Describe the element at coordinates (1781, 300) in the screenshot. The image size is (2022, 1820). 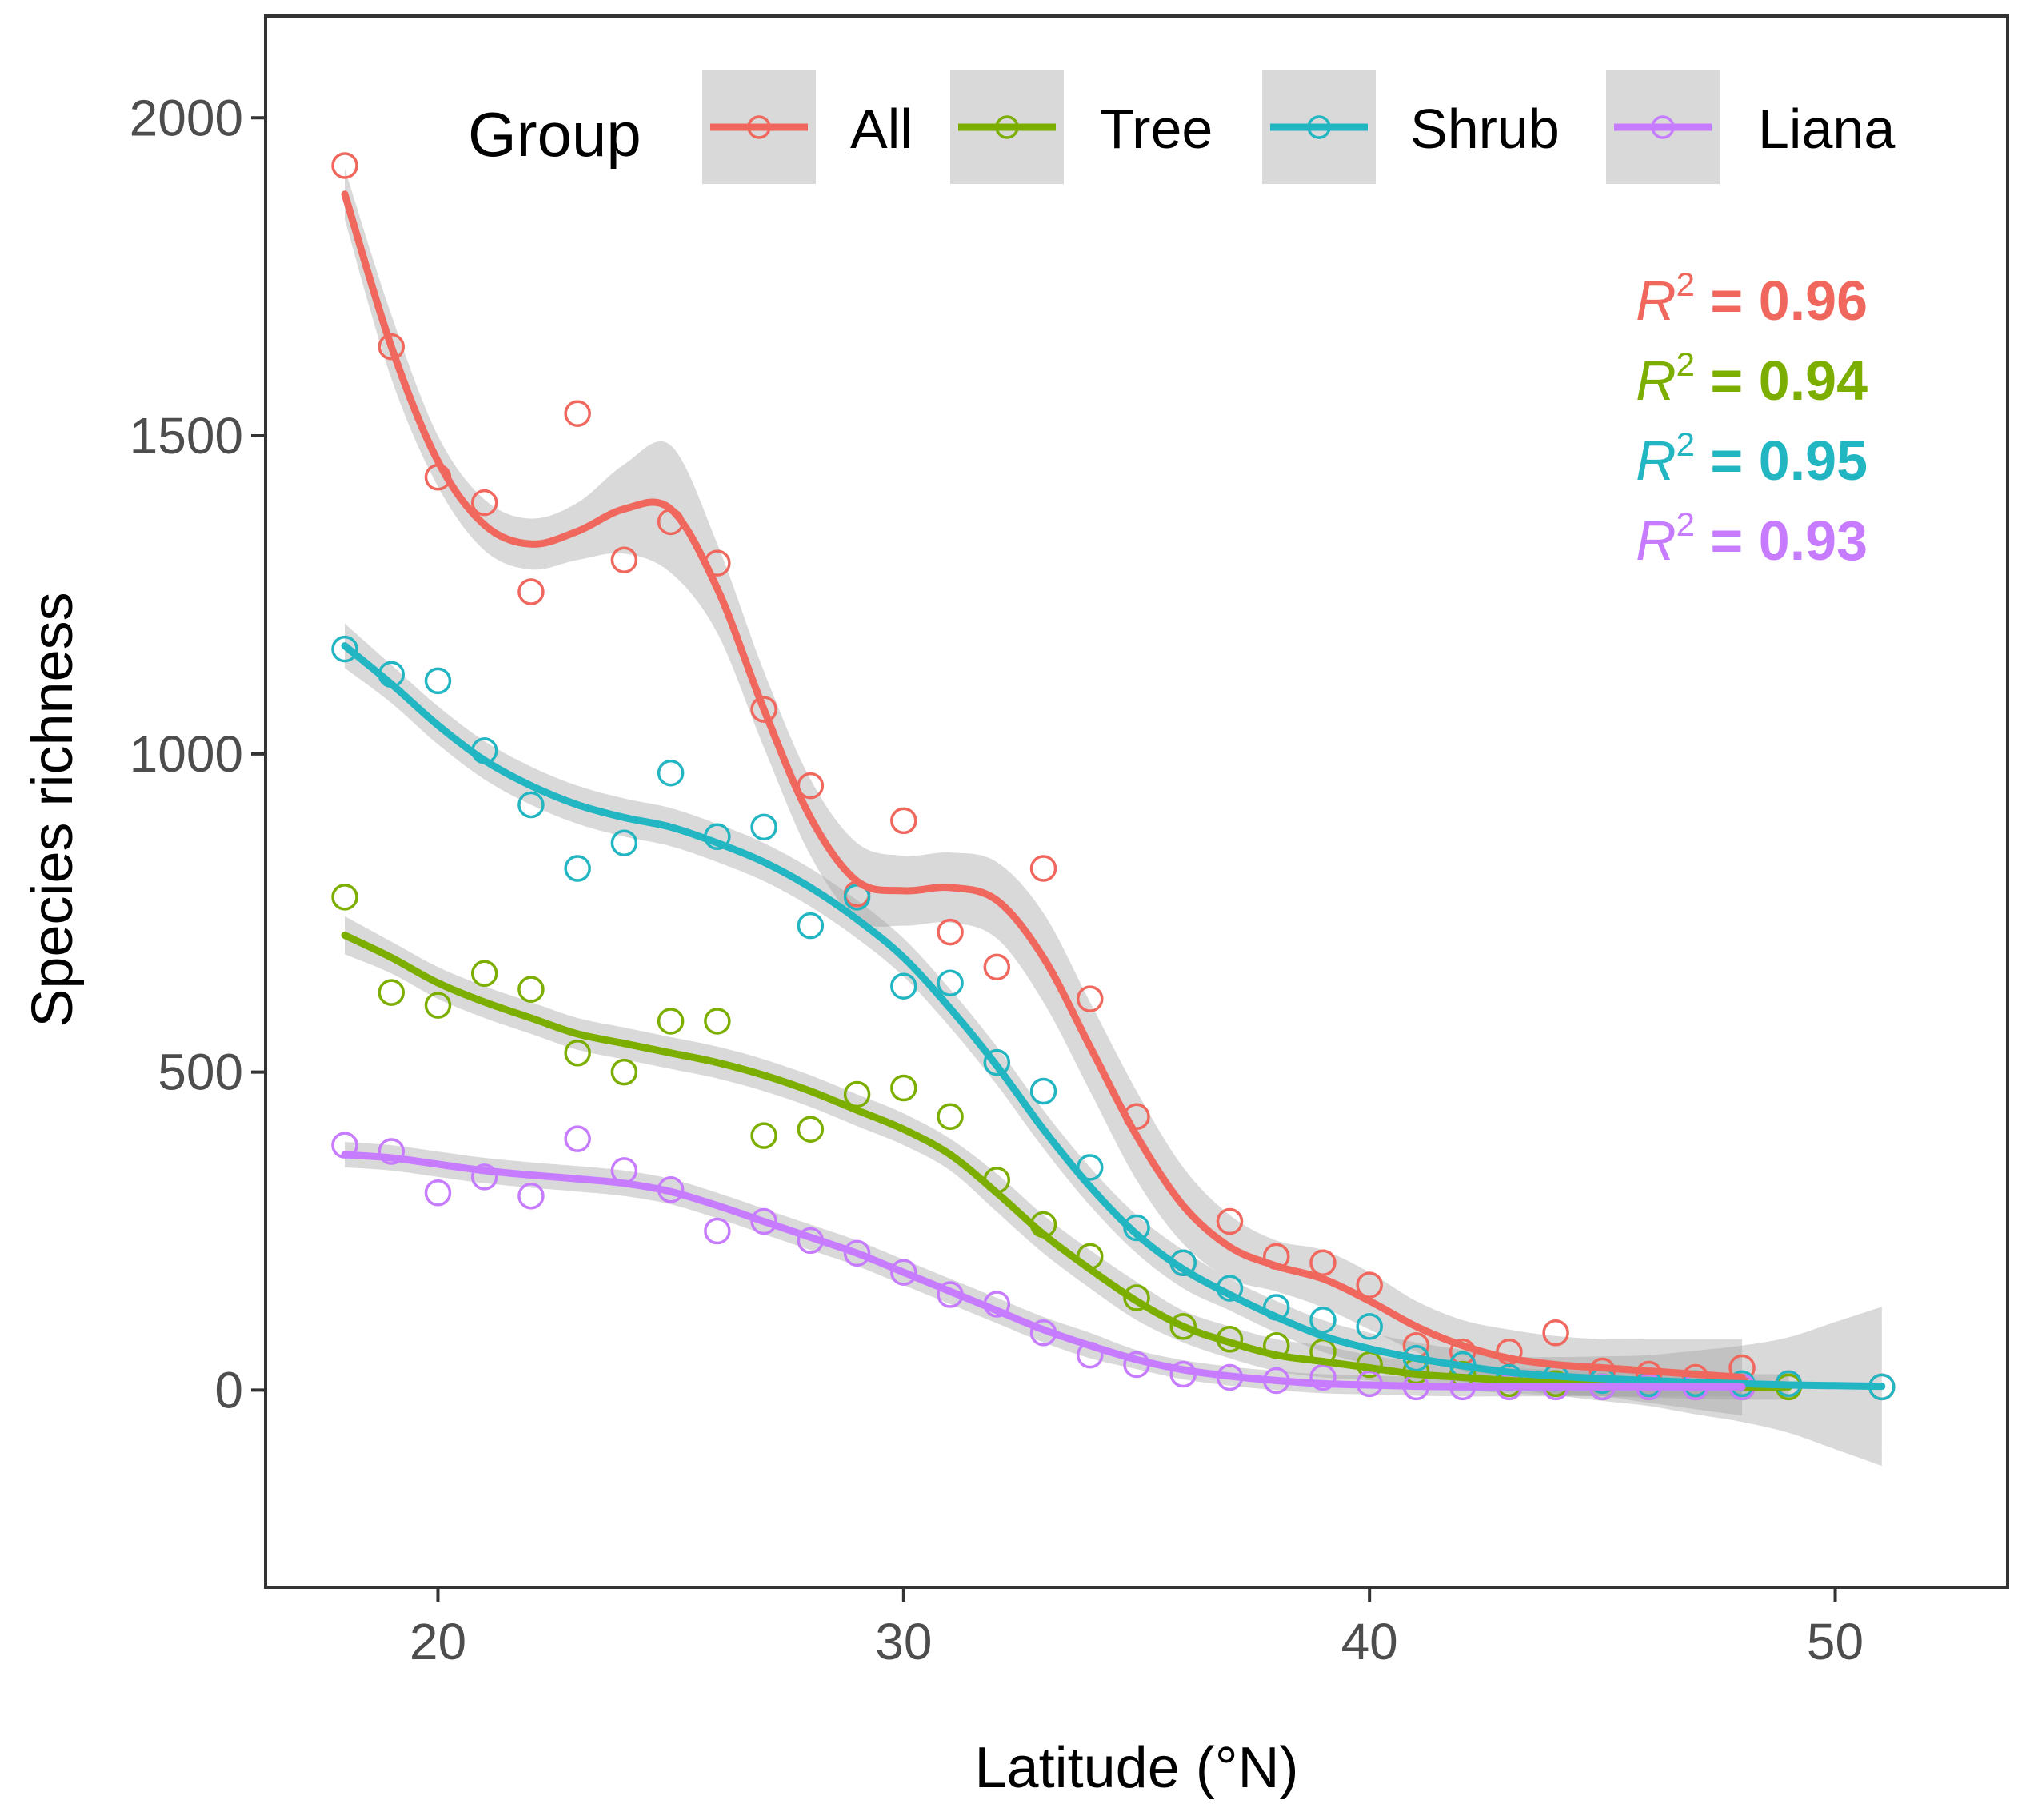
I see `r-squared-value: = 0.96` at that location.